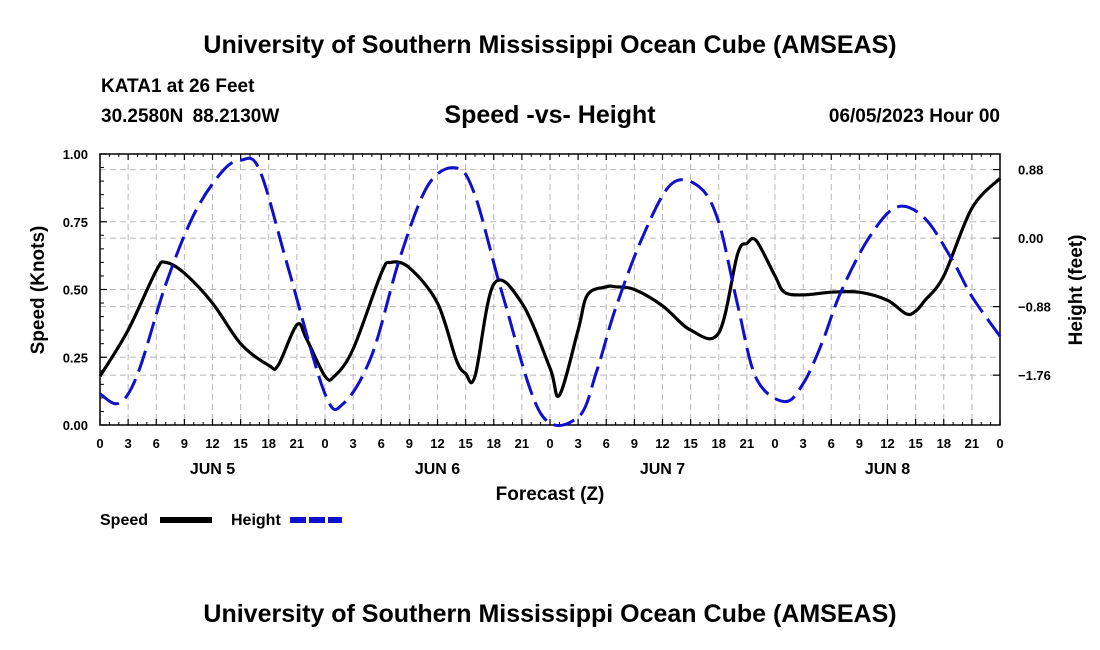 Image resolution: width=1100 pixels, height=650 pixels. Describe the element at coordinates (178, 86) in the screenshot. I see `station-label: KATA1 at 26 Feet` at that location.